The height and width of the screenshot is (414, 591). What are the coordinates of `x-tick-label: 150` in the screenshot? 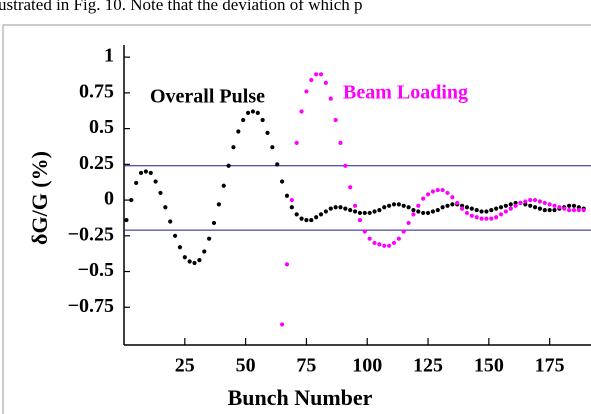 It's located at (489, 366).